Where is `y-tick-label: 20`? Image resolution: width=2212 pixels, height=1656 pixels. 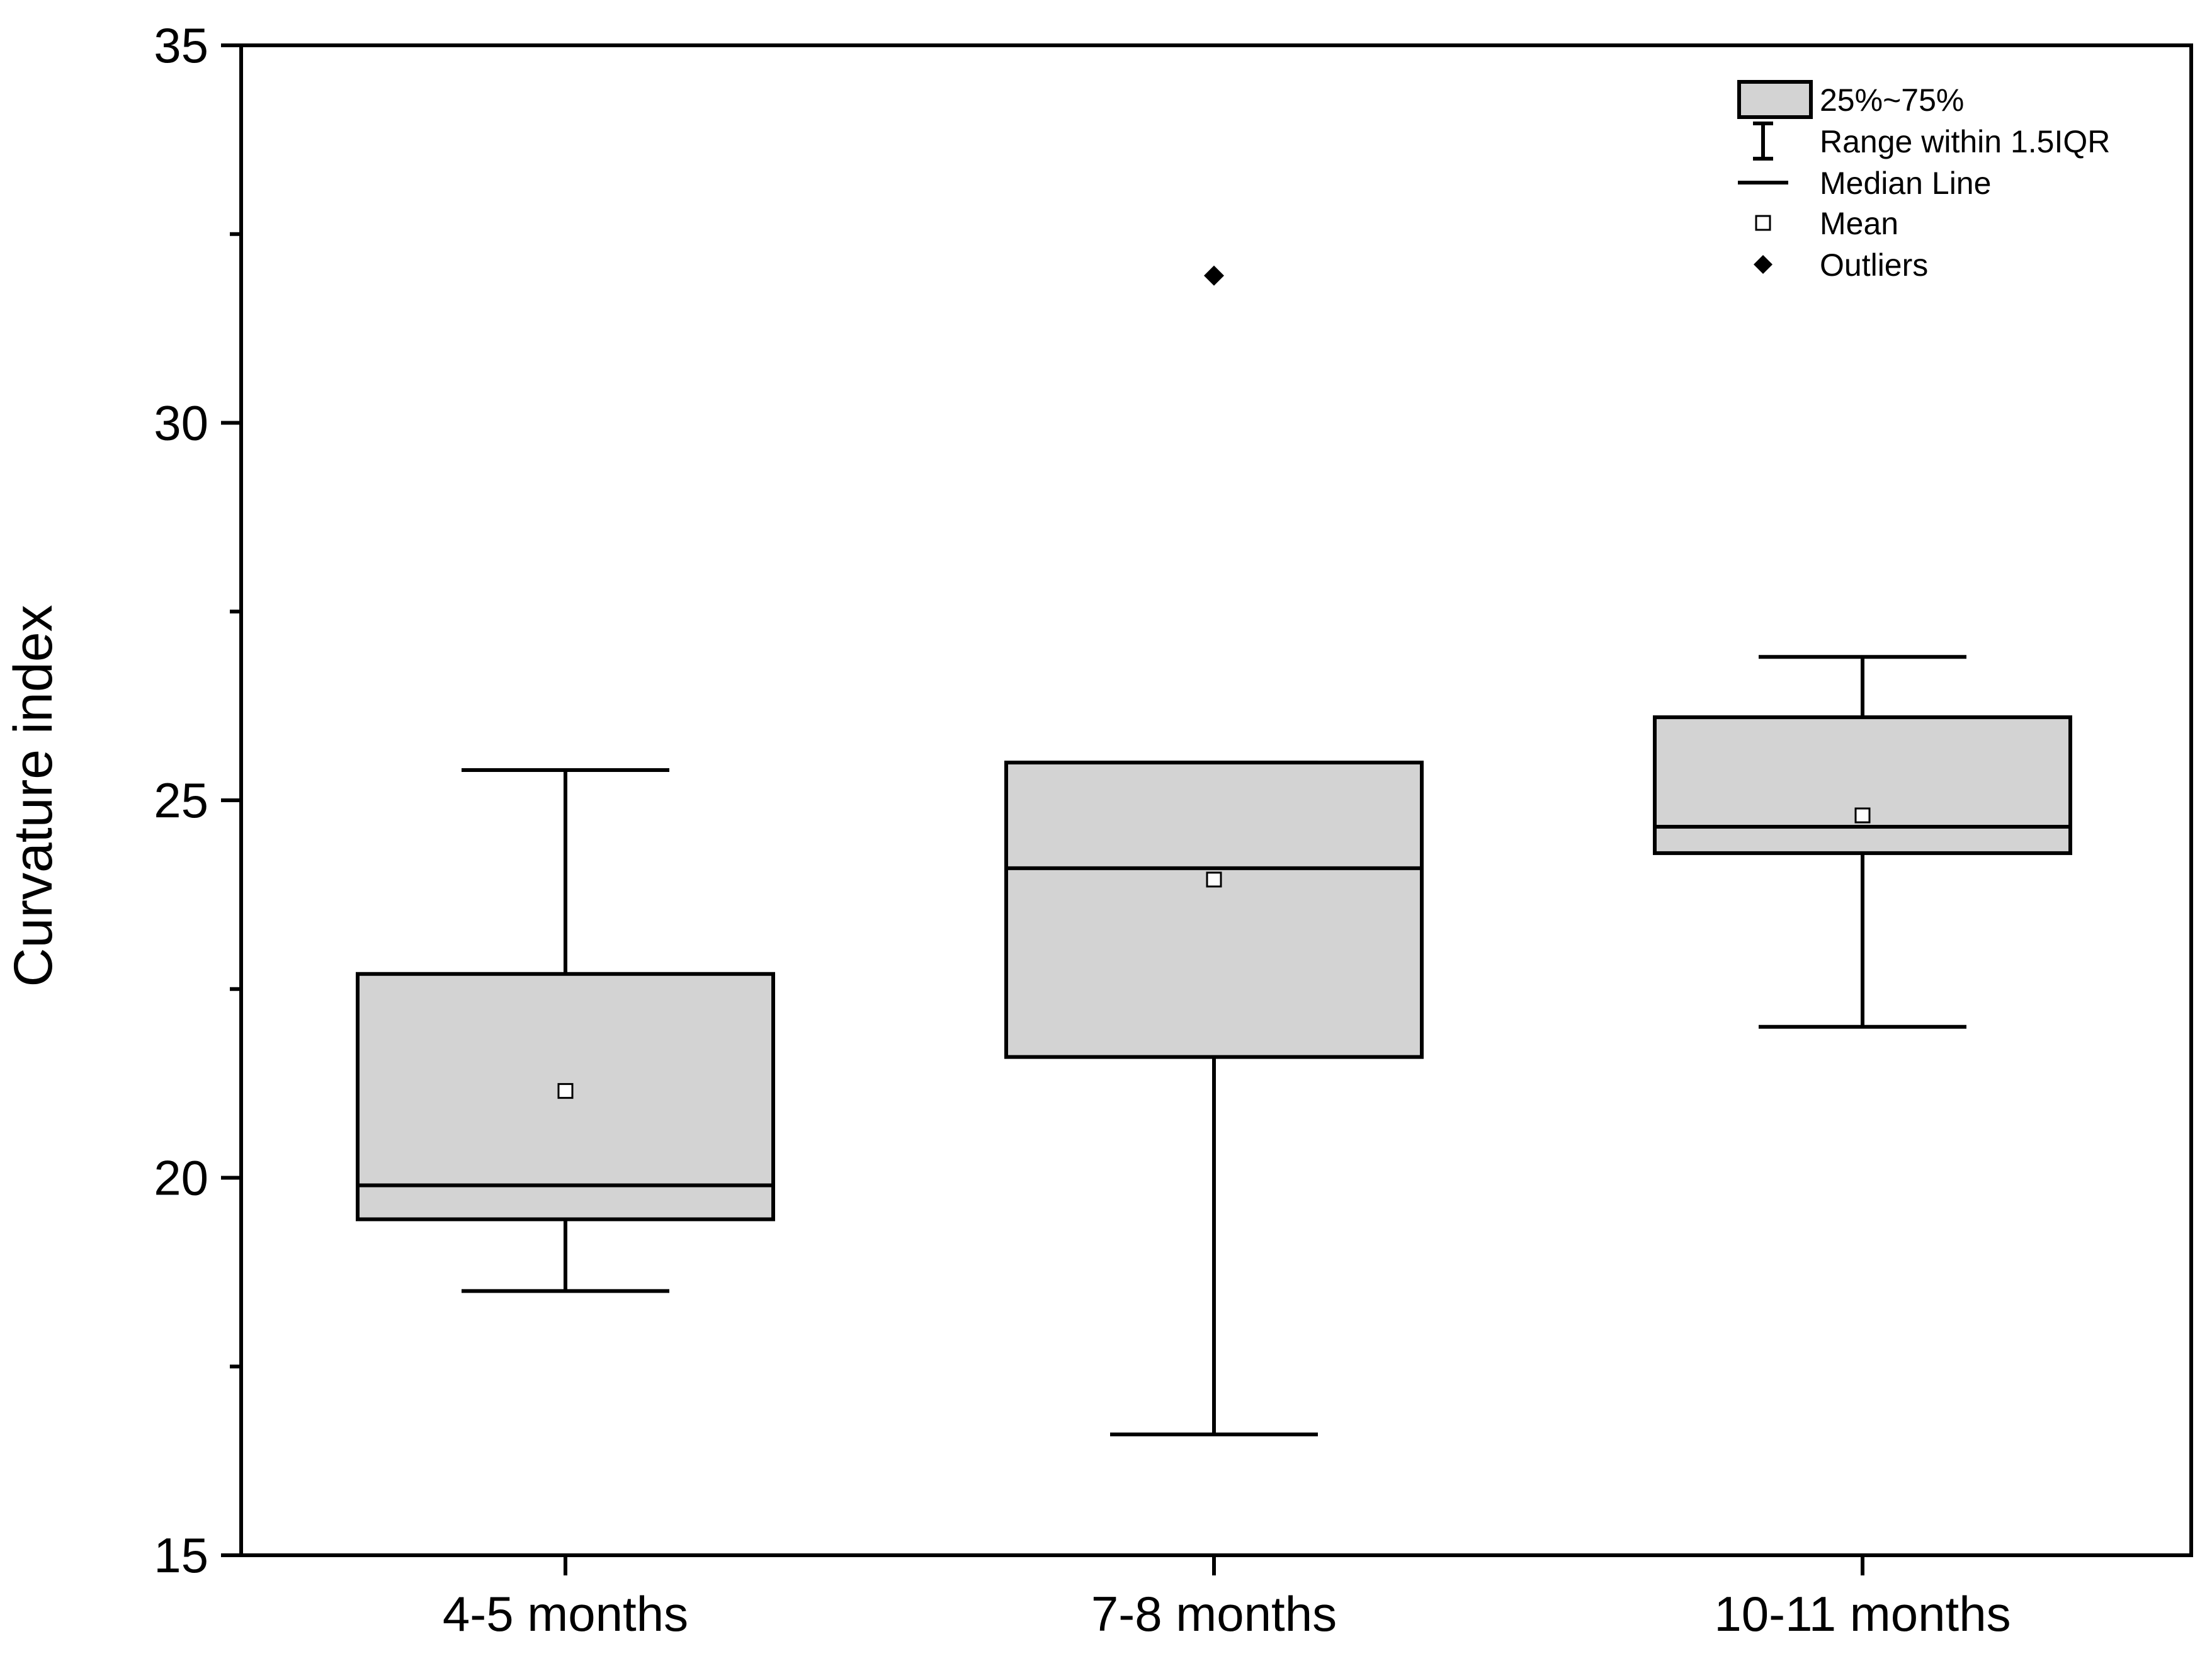
y-tick-label: 20 is located at coordinates (181, 1178).